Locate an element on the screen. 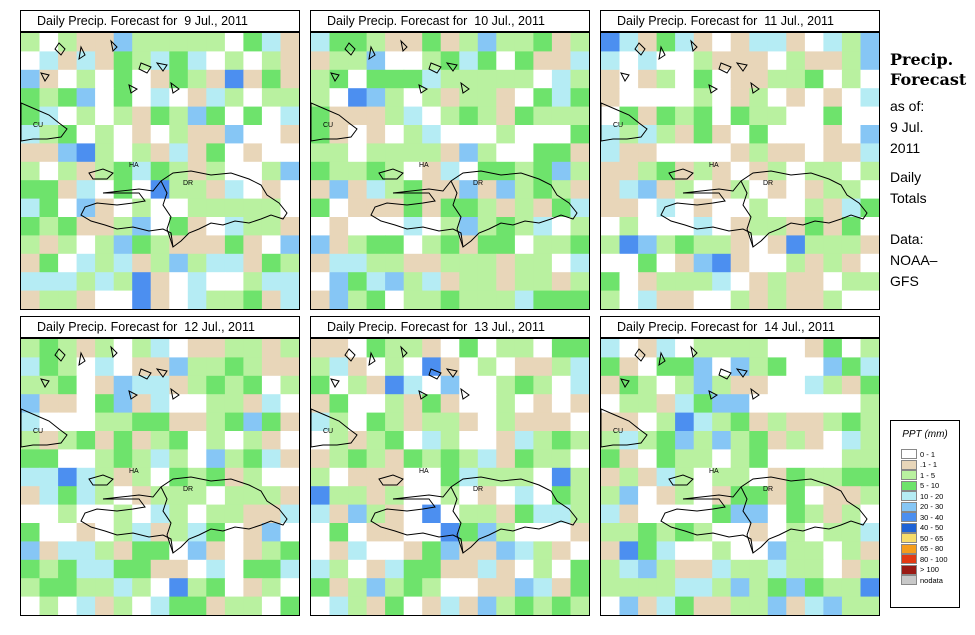 The width and height of the screenshot is (975, 635). map-label-dr: DR is located at coordinates (188, 489).